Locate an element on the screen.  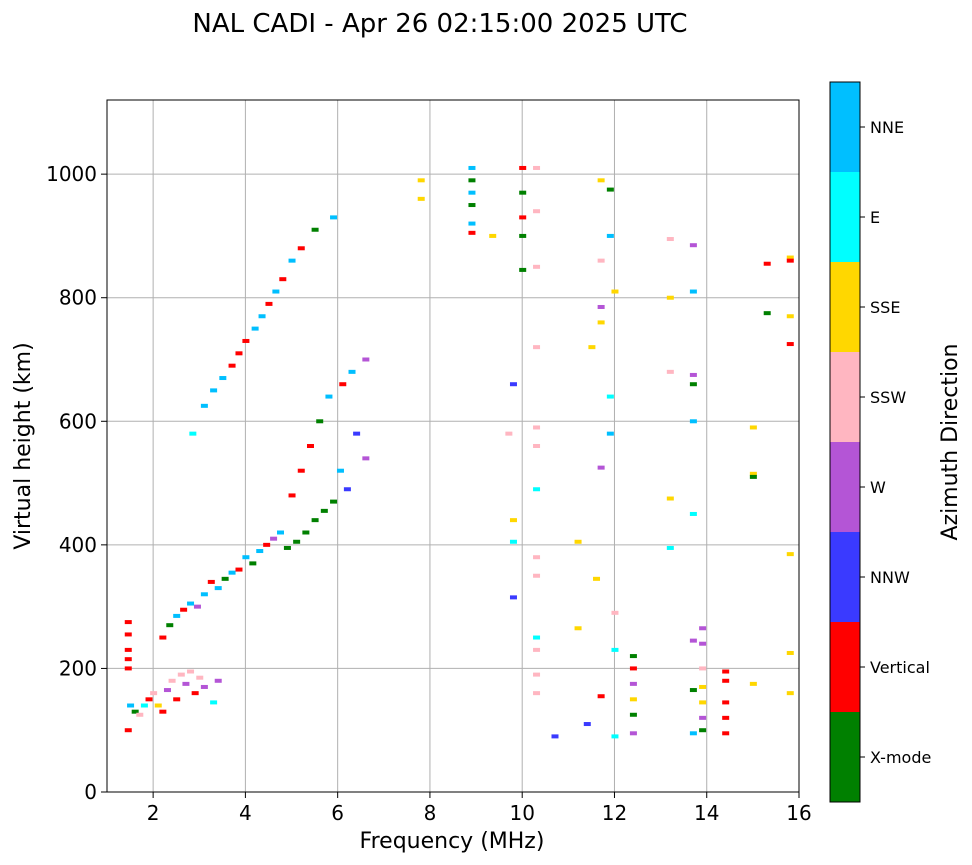
colorbar-tick-label: Vertical is located at coordinates (900, 667).